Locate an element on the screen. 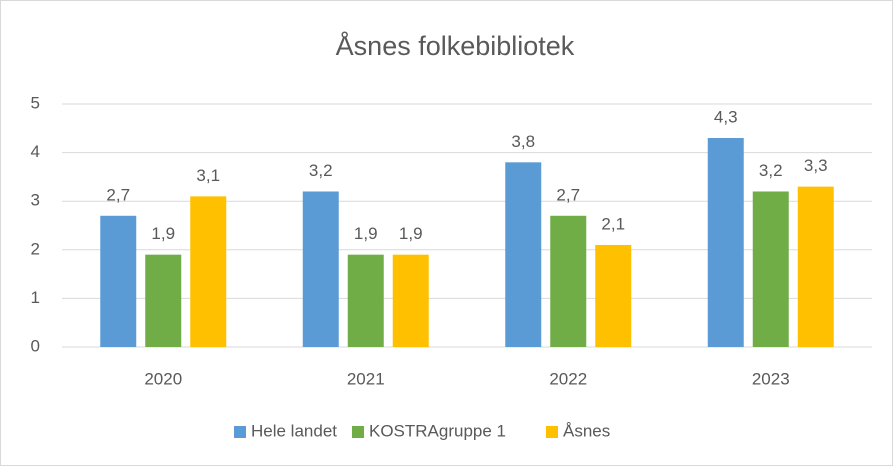  x-tick-label: 2021 is located at coordinates (366, 378).